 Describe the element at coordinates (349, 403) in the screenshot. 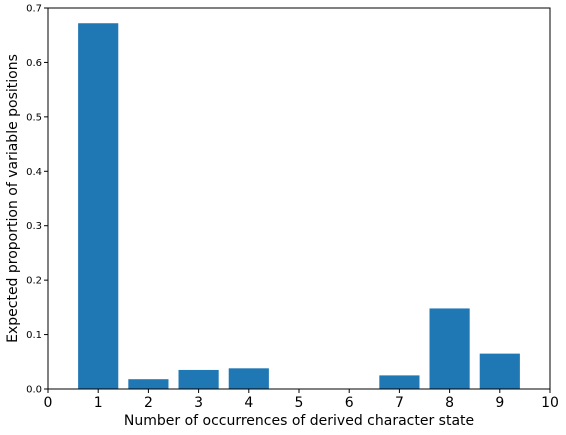

I see `x-tick-label: 6` at that location.